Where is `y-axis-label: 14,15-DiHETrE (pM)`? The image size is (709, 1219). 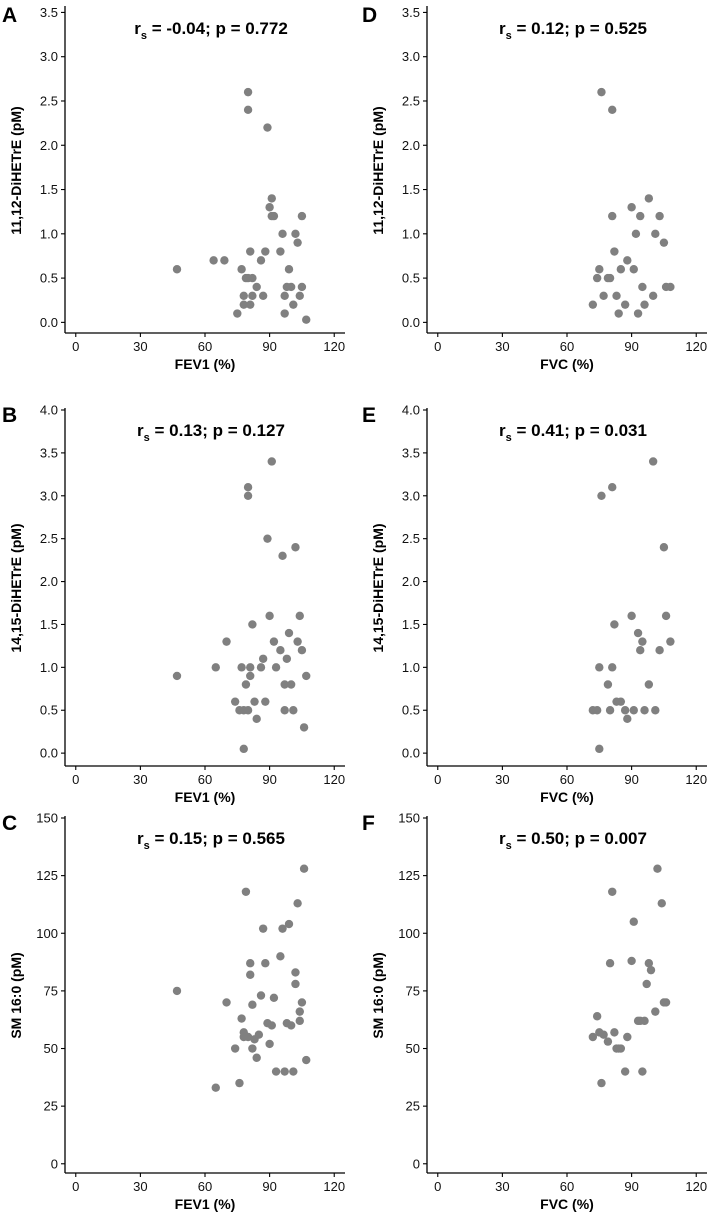 y-axis-label: 14,15-DiHETrE (pM) is located at coordinates (16, 587).